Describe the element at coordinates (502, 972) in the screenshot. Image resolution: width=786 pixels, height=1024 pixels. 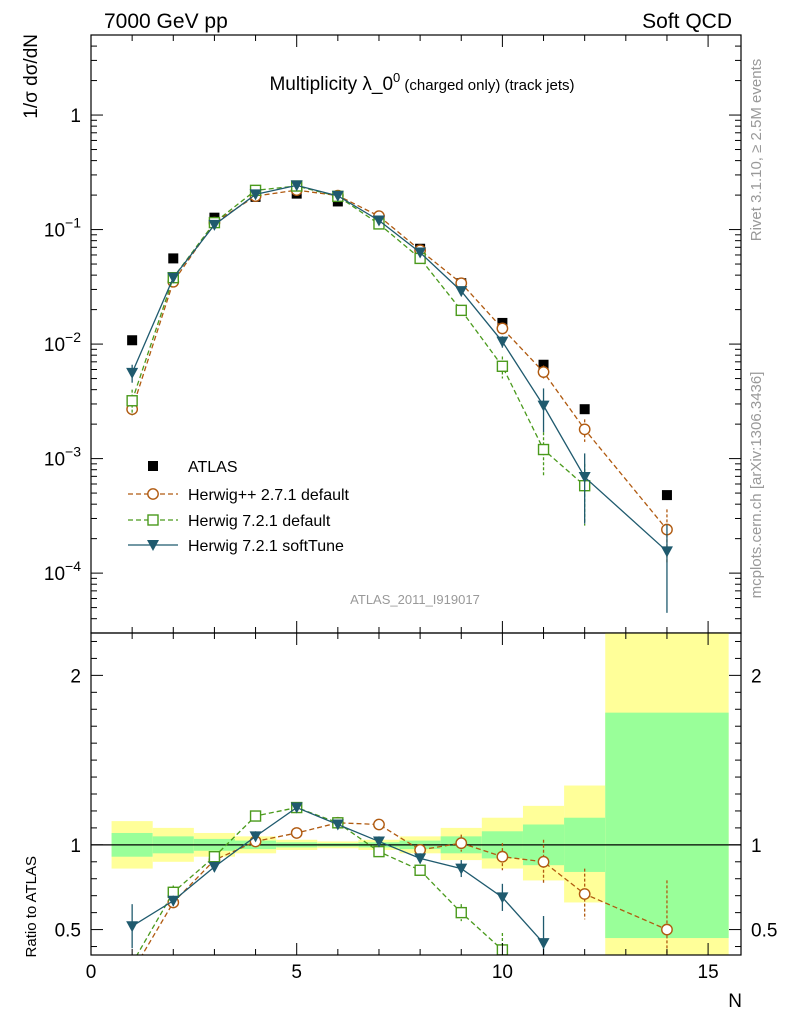
I see `x-tick-label: 10` at that location.